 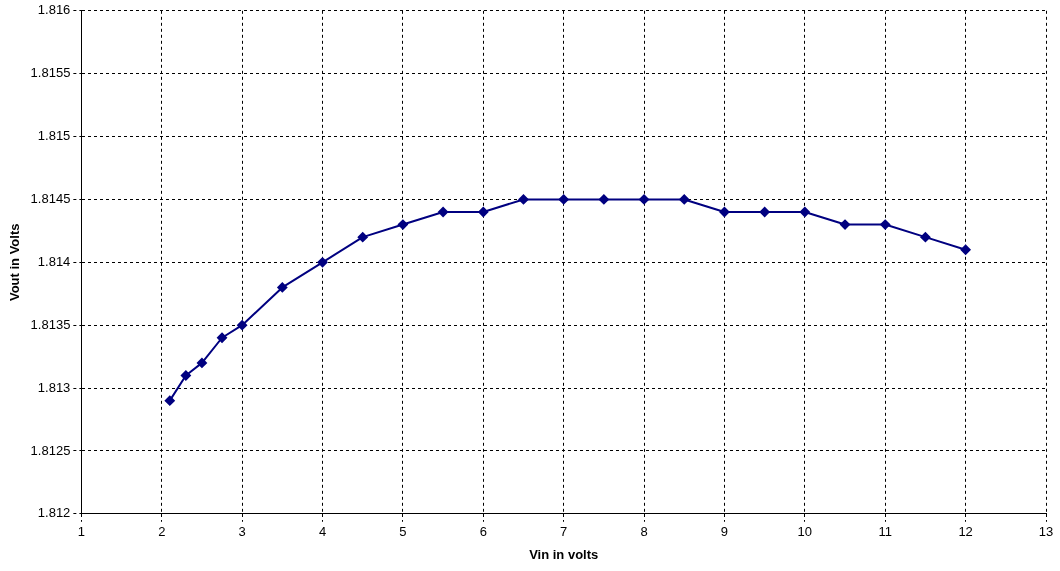 I want to click on x-tick-label: 10, so click(x=805, y=532).